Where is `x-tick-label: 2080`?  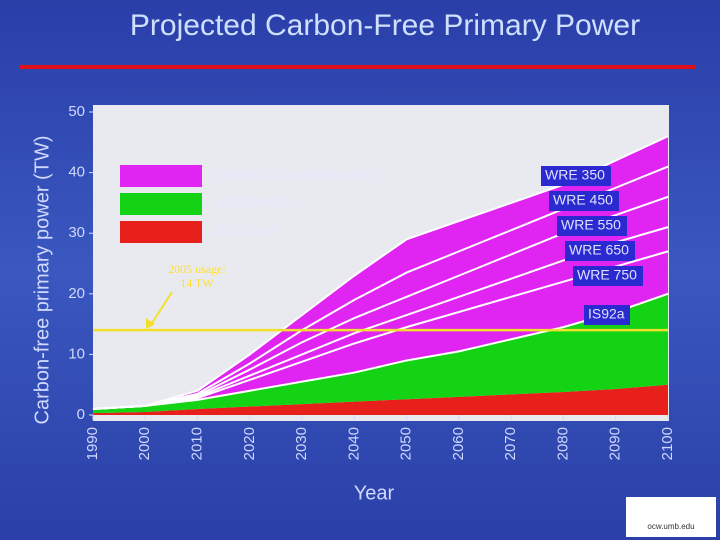
x-tick-label: 2080 is located at coordinates (562, 443).